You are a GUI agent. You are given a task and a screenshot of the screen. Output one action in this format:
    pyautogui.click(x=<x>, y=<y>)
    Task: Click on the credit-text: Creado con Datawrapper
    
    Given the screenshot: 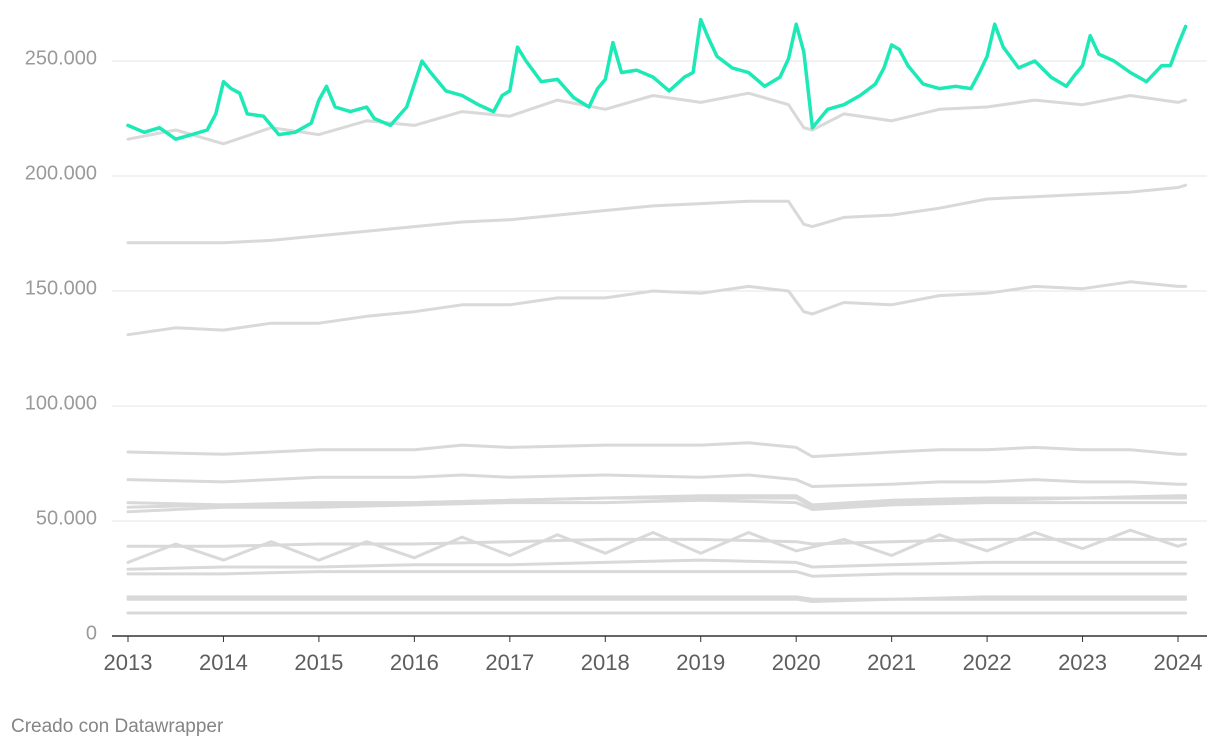 What is the action you would take?
    pyautogui.click(x=117, y=726)
    